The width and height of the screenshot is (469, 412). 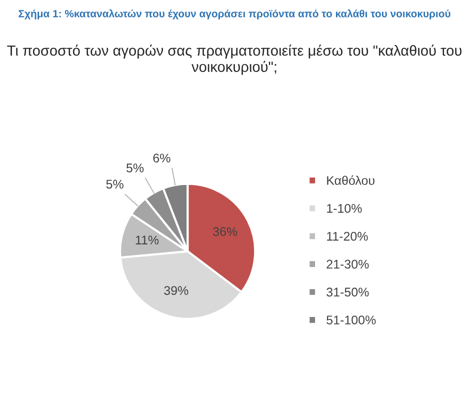 What do you see at coordinates (176, 290) in the screenshot?
I see `data-label: 39%` at bounding box center [176, 290].